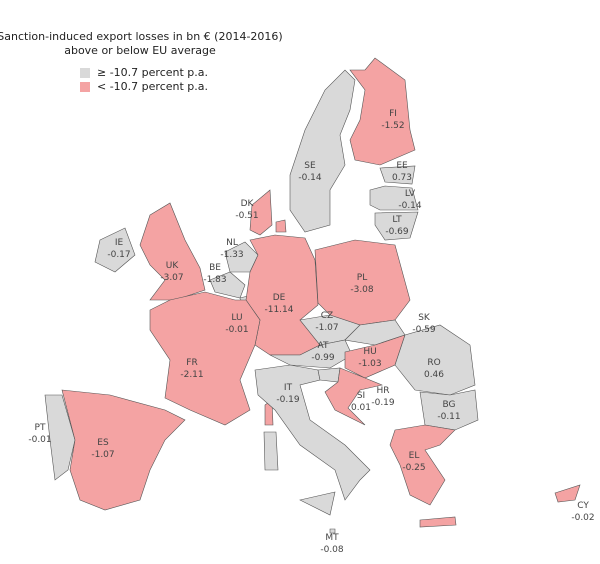 The width and height of the screenshot is (600, 564). What do you see at coordinates (140, 50) in the screenshot?
I see `subtitle: above or below EU average` at bounding box center [140, 50].